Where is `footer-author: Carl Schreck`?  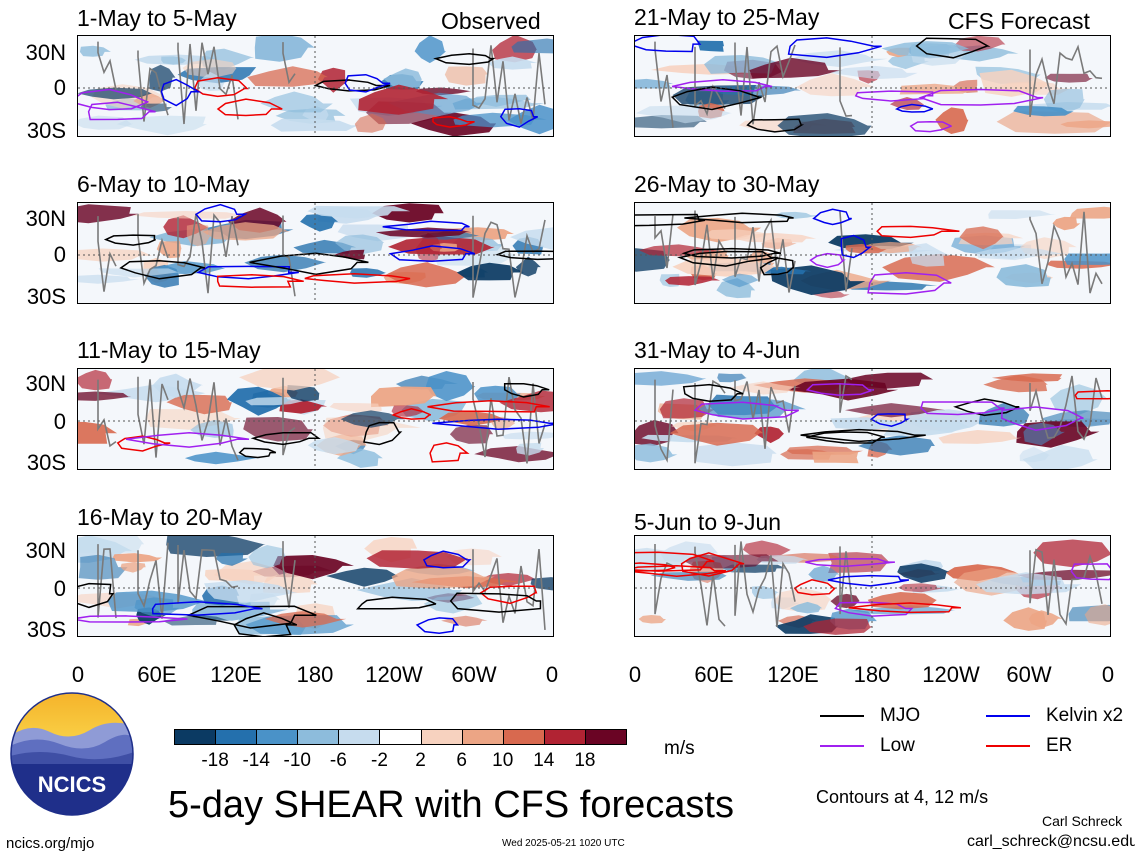 footer-author: Carl Schreck is located at coordinates (1082, 821).